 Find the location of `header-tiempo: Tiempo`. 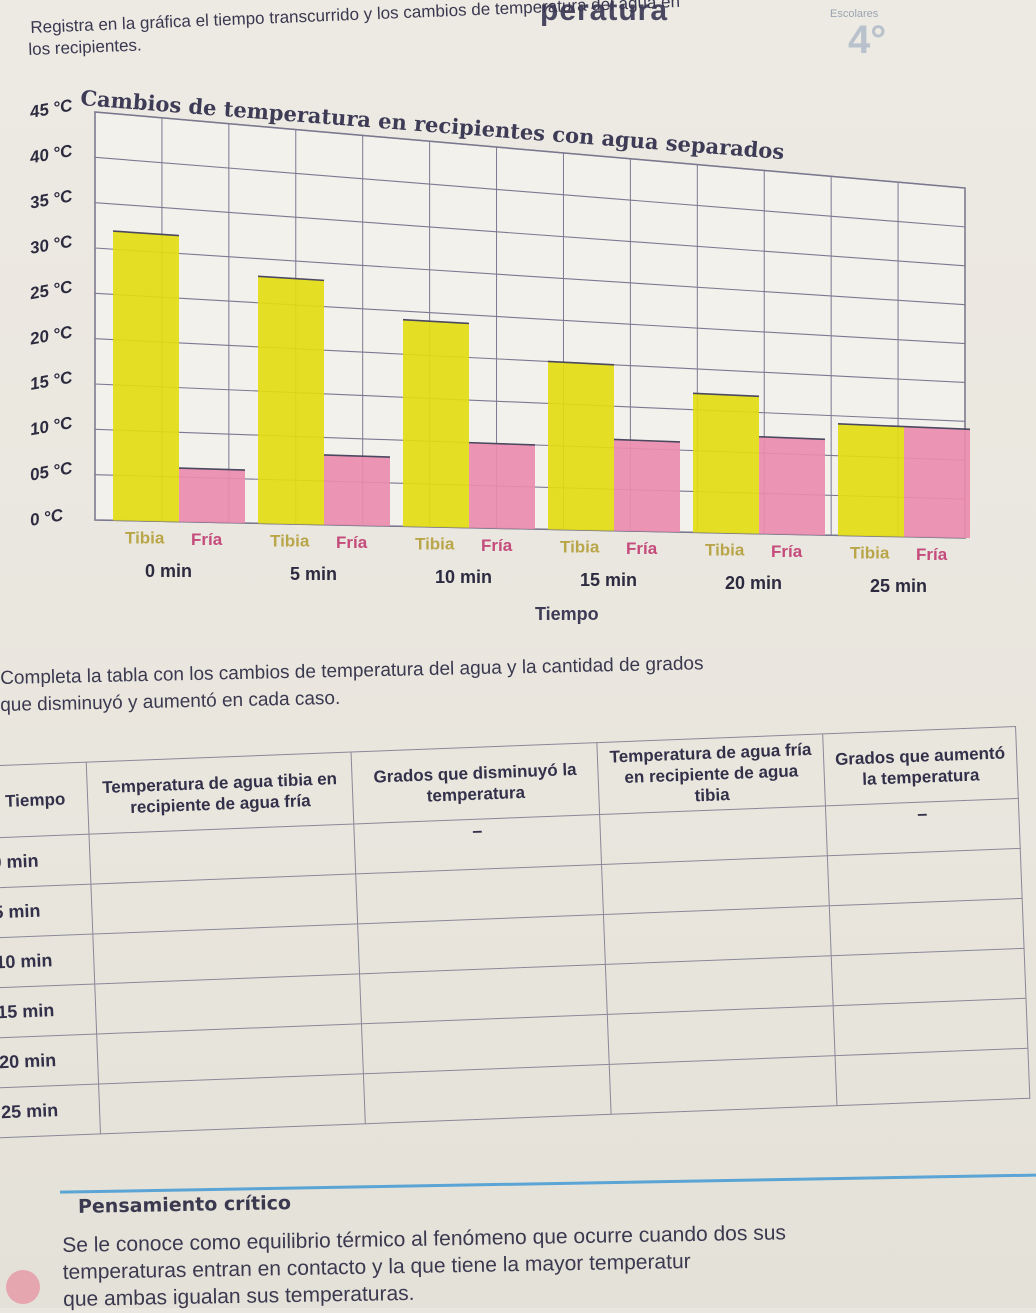

header-tiempo: Tiempo is located at coordinates (45, 800).